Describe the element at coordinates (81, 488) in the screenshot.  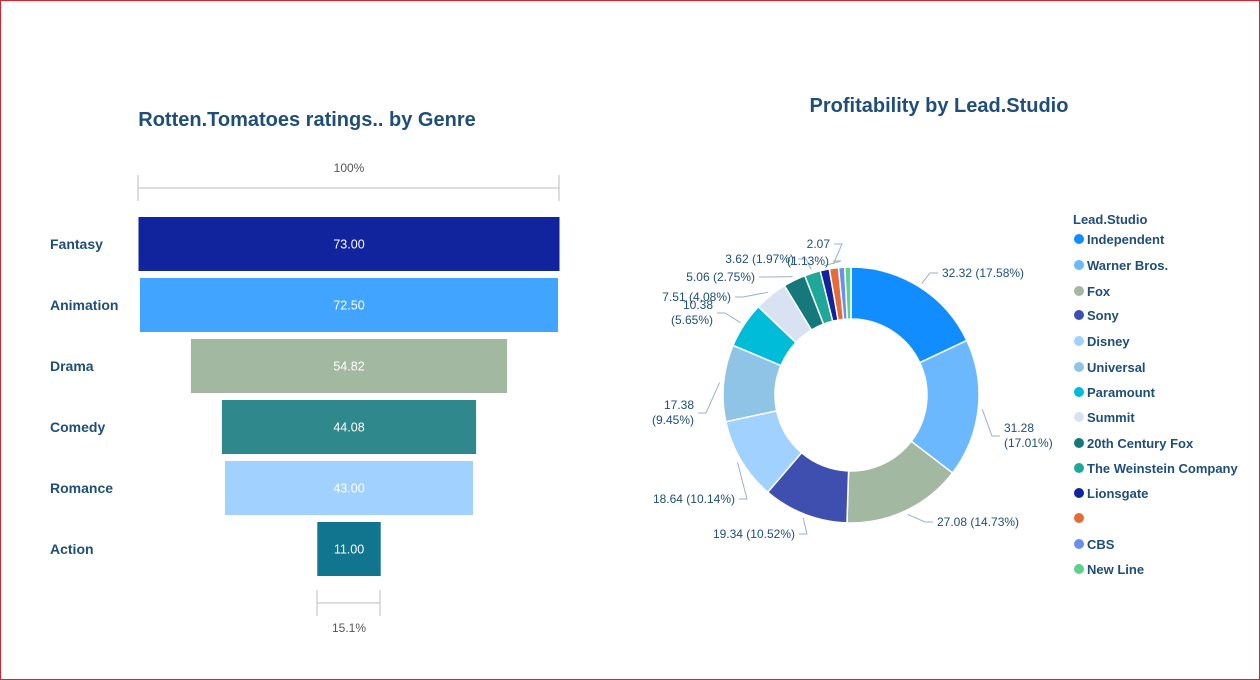
I see `funnel-category-label: Romance` at that location.